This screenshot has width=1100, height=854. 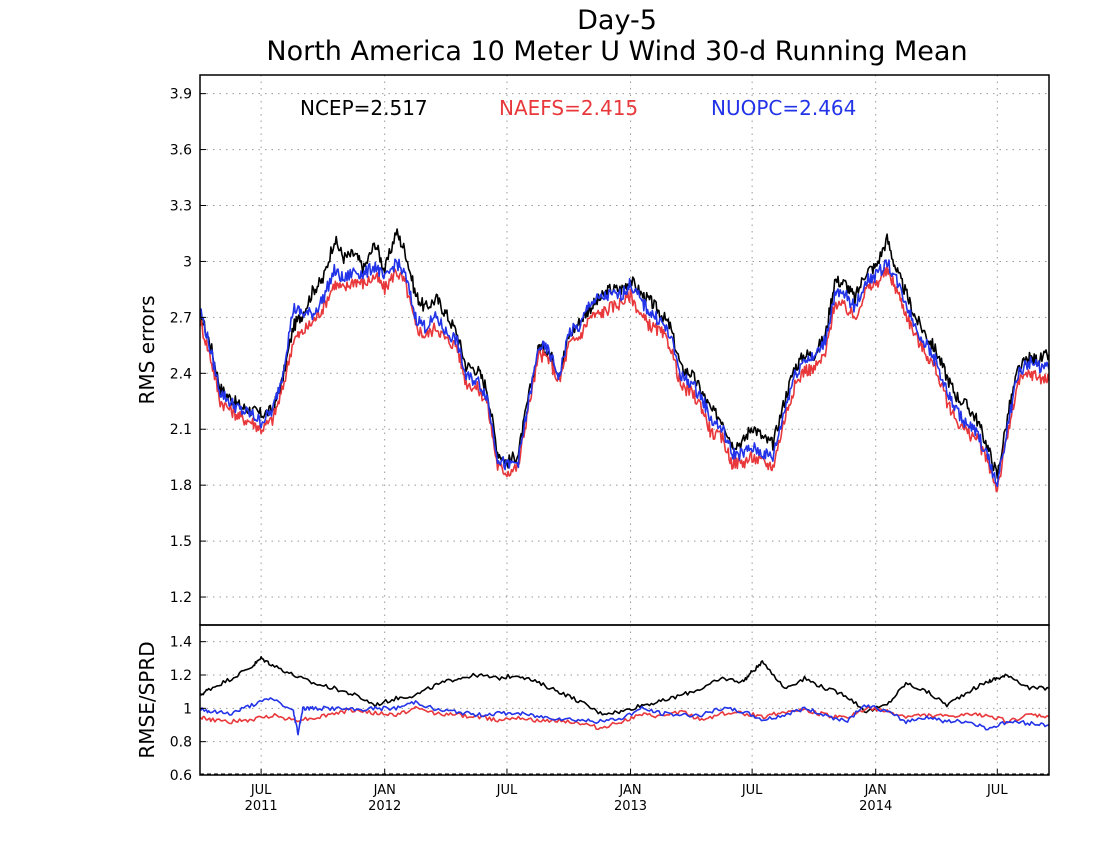 What do you see at coordinates (181, 95) in the screenshot?
I see `rms-y-tick-label: 3.9` at bounding box center [181, 95].